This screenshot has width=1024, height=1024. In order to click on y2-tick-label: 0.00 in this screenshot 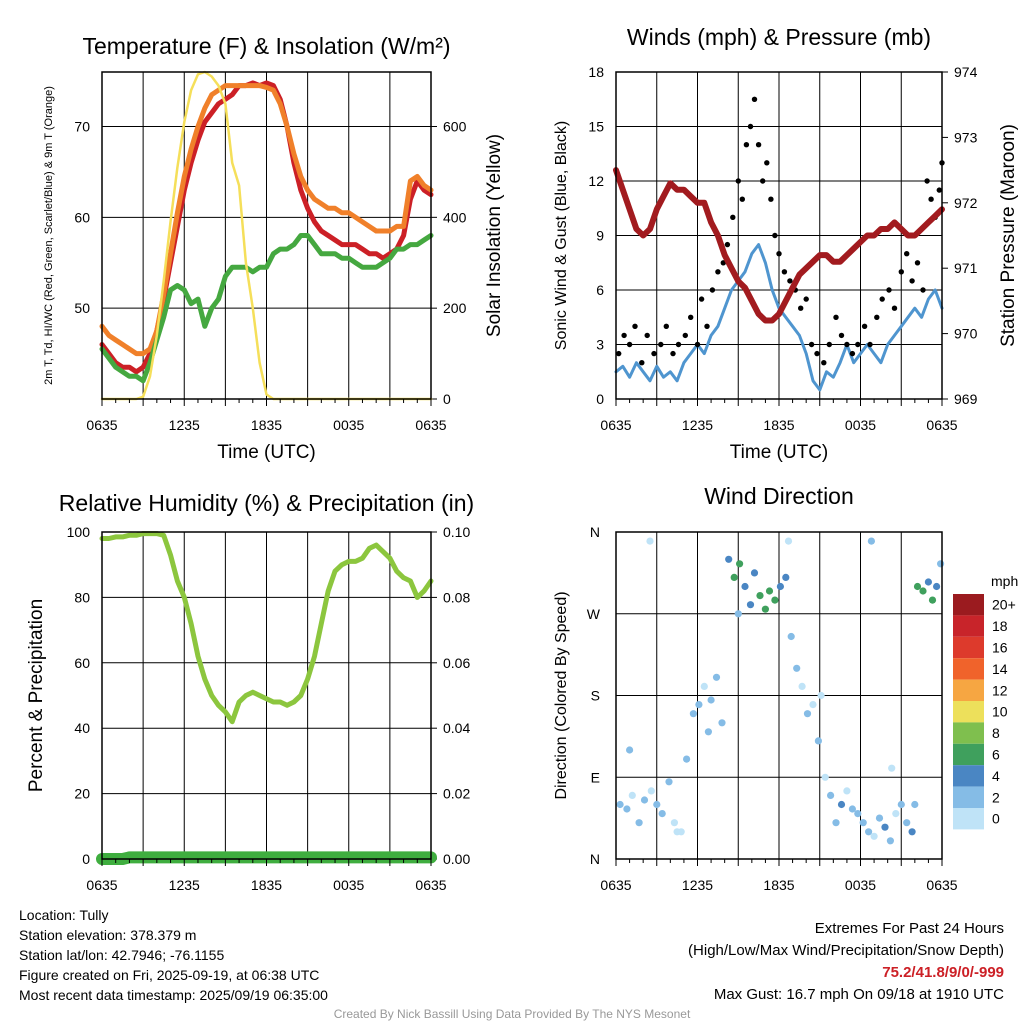, I will do `click(456, 859)`.